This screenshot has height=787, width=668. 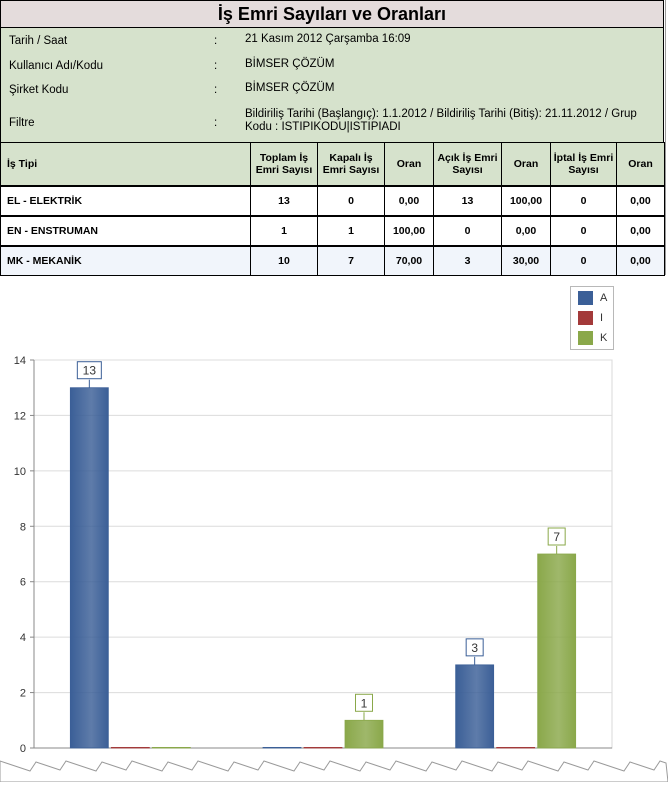 What do you see at coordinates (20, 361) in the screenshot?
I see `y-tick-label: 14` at bounding box center [20, 361].